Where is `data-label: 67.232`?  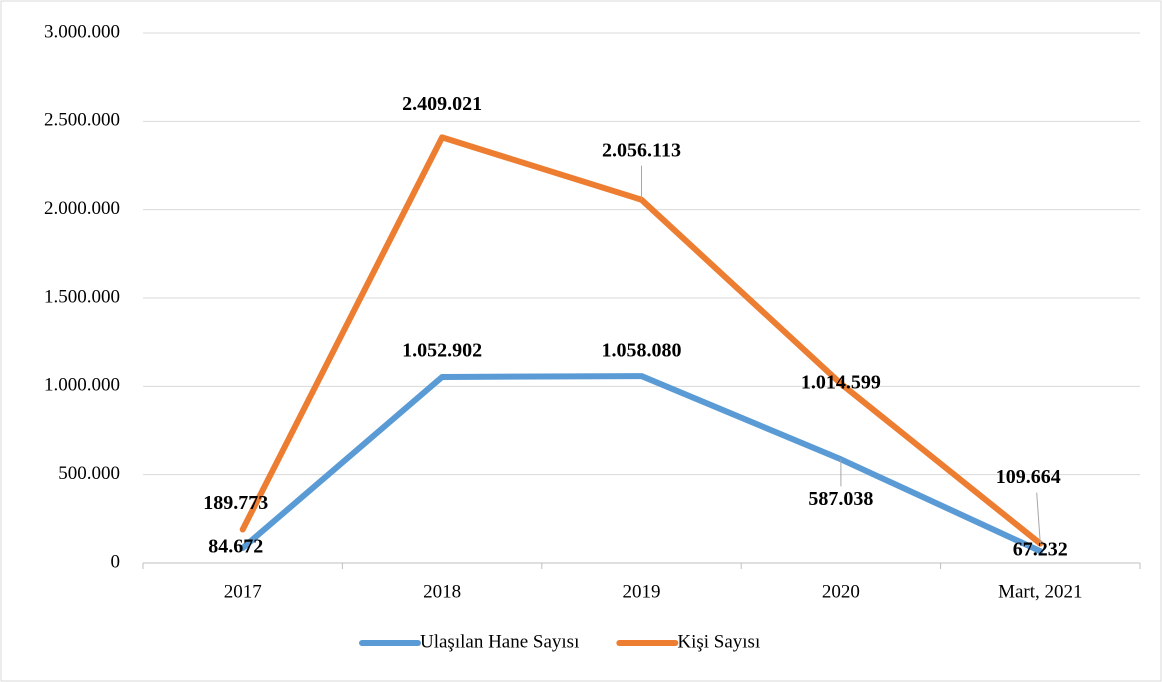
data-label: 67.232 is located at coordinates (1040, 550).